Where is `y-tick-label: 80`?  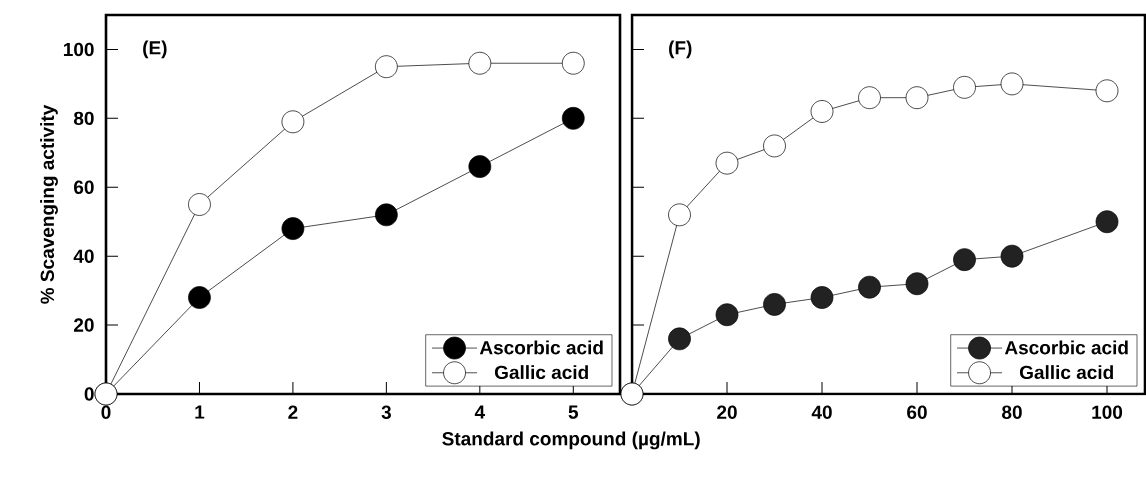 y-tick-label: 80 is located at coordinates (83, 118).